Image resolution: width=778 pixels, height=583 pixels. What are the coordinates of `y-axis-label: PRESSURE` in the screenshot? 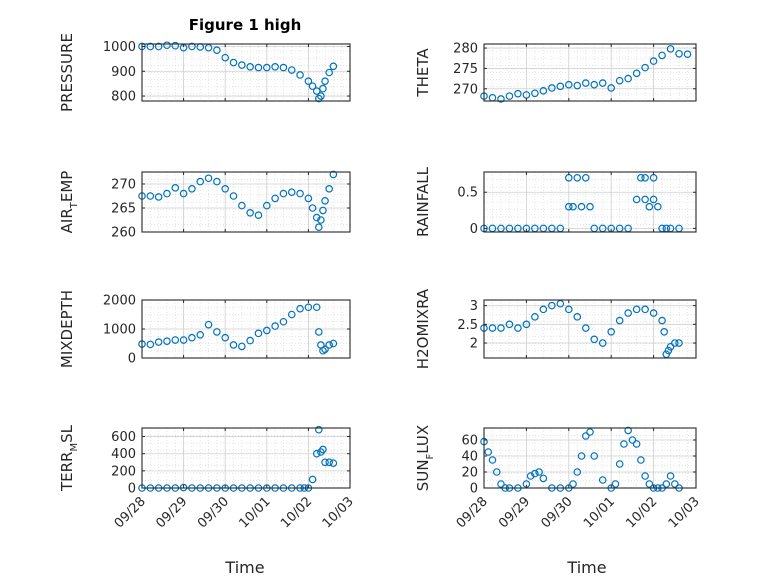 It's located at (67, 72).